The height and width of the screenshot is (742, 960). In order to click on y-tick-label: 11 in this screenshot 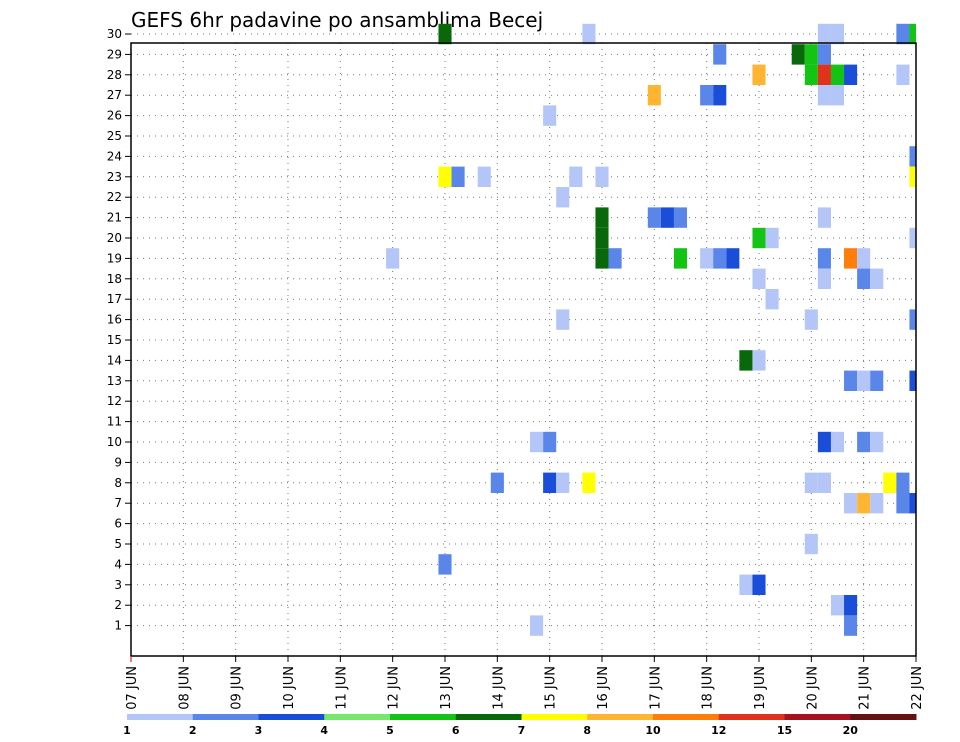, I will do `click(114, 422)`.